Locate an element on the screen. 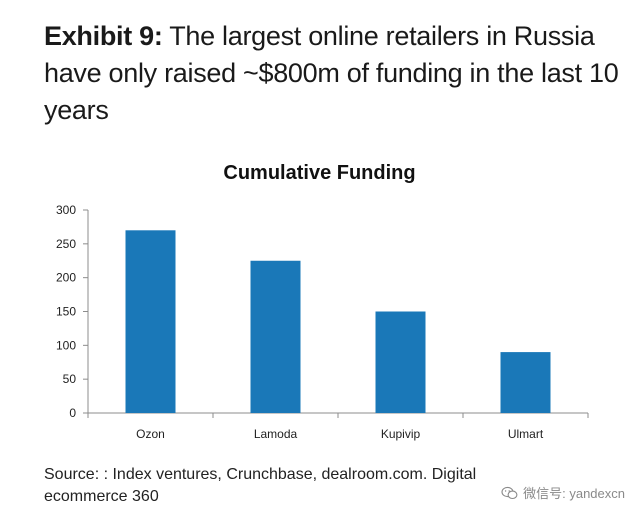 This screenshot has width=639, height=520. y-tick-label: 0 is located at coordinates (72, 413).